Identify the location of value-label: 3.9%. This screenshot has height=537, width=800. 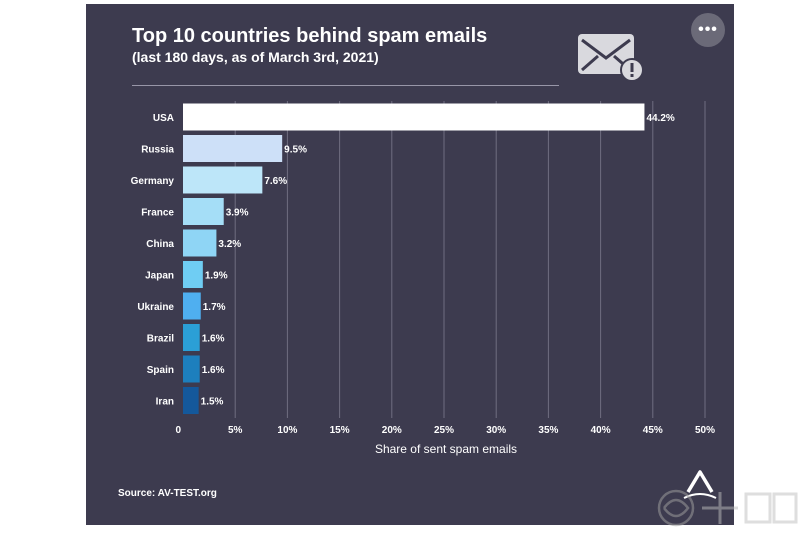
(237, 213).